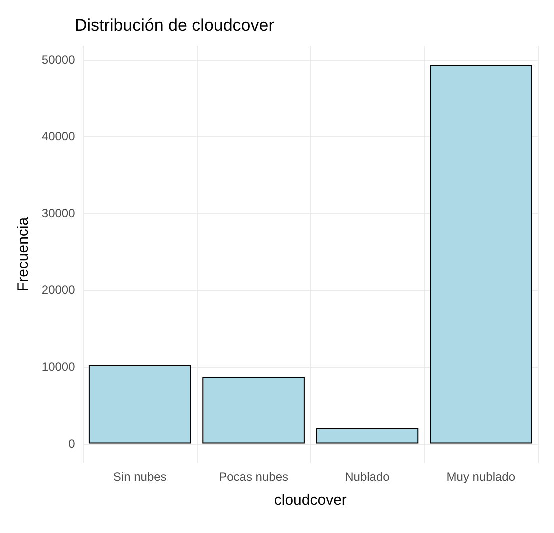 Image resolution: width=554 pixels, height=533 pixels. Describe the element at coordinates (367, 477) in the screenshot. I see `x-tick-label: Nublado` at that location.